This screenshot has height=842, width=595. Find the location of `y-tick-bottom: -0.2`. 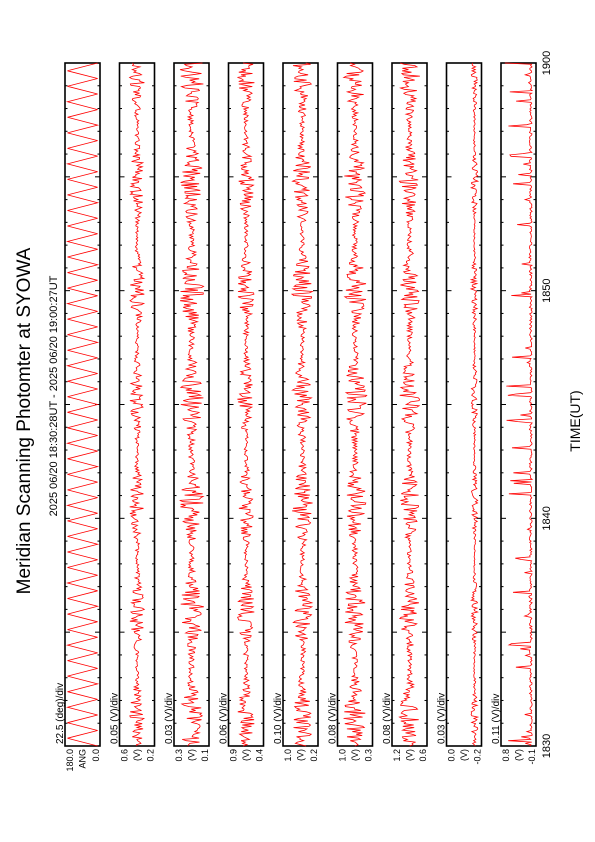

y-tick-bottom: -0.2 is located at coordinates (478, 757).